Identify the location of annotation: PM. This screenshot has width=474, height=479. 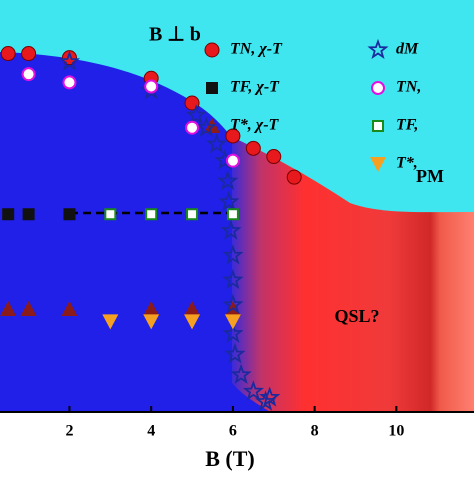
(430, 176).